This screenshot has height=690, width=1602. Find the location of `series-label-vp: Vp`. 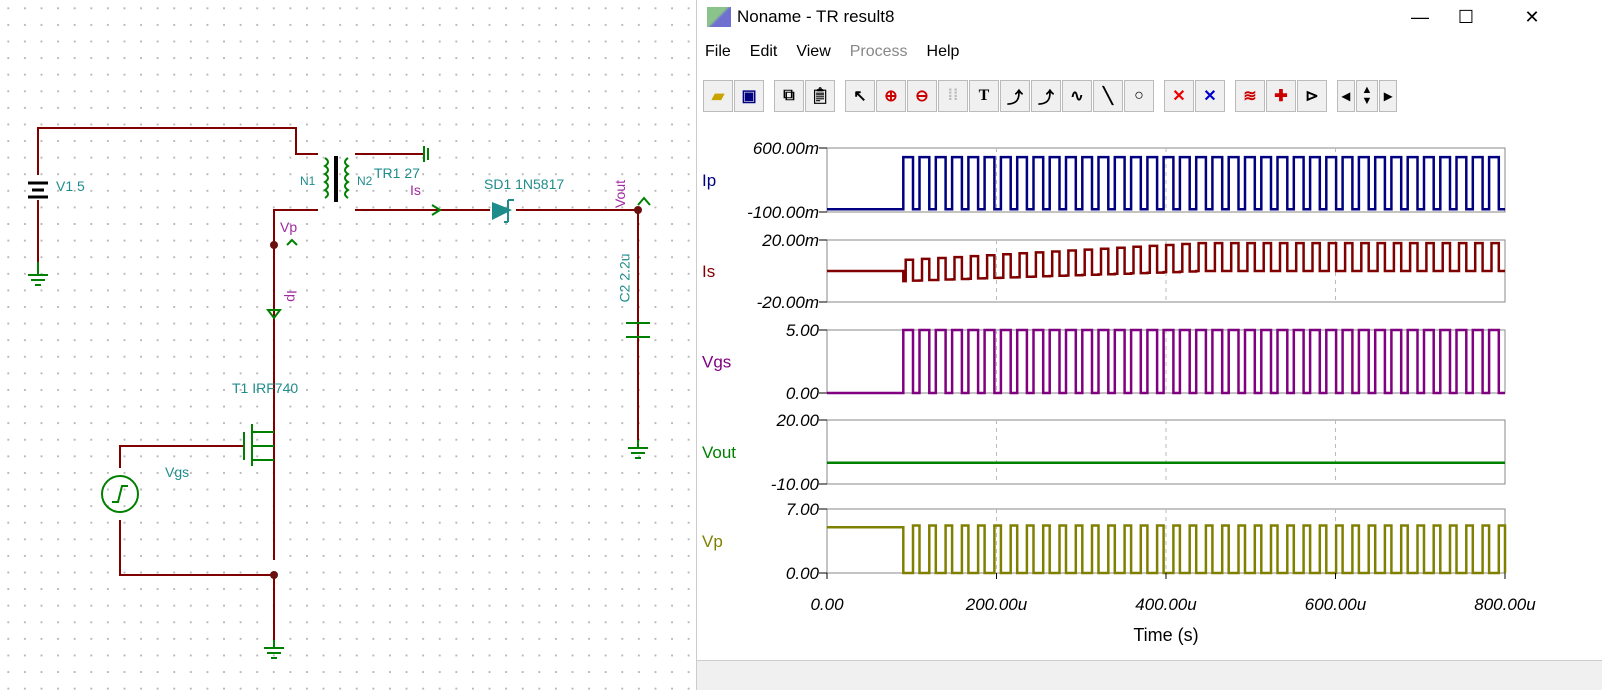

series-label-vp: Vp is located at coordinates (712, 541).